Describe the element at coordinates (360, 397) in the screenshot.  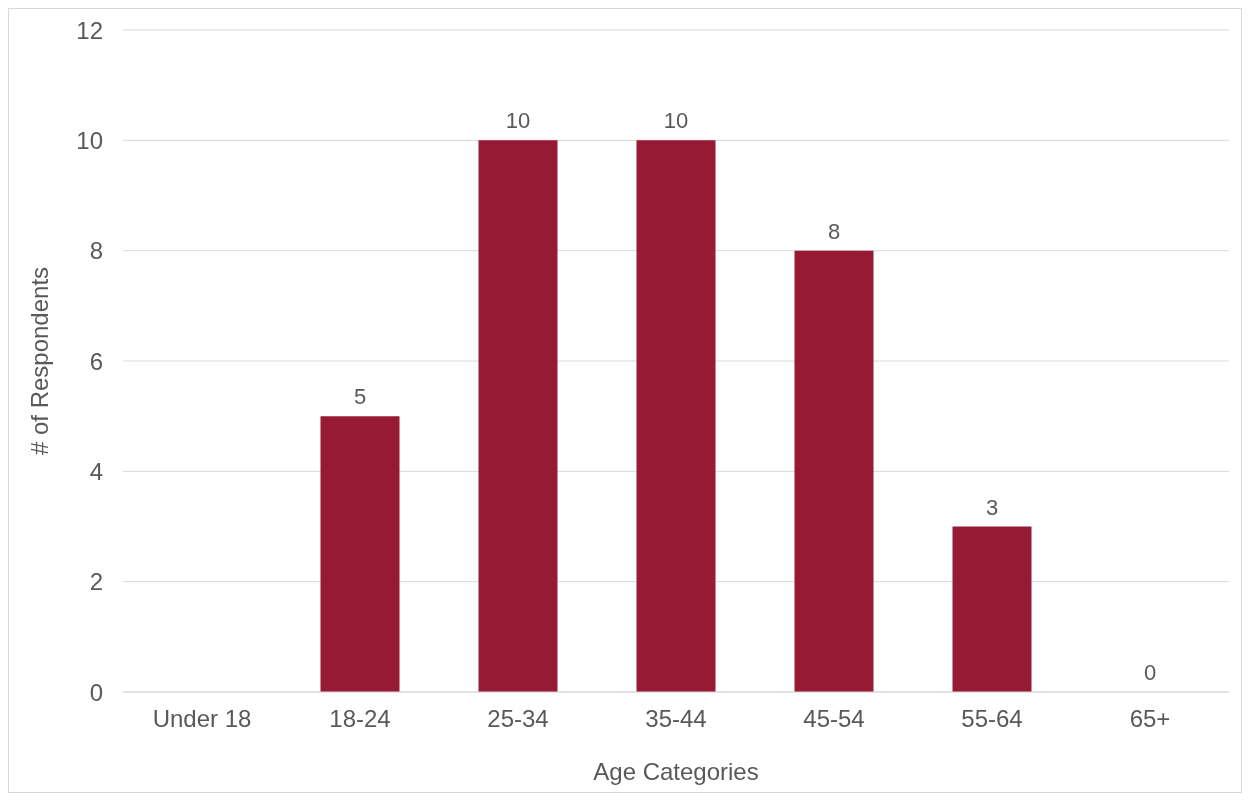
I see `data-label: 5` at that location.